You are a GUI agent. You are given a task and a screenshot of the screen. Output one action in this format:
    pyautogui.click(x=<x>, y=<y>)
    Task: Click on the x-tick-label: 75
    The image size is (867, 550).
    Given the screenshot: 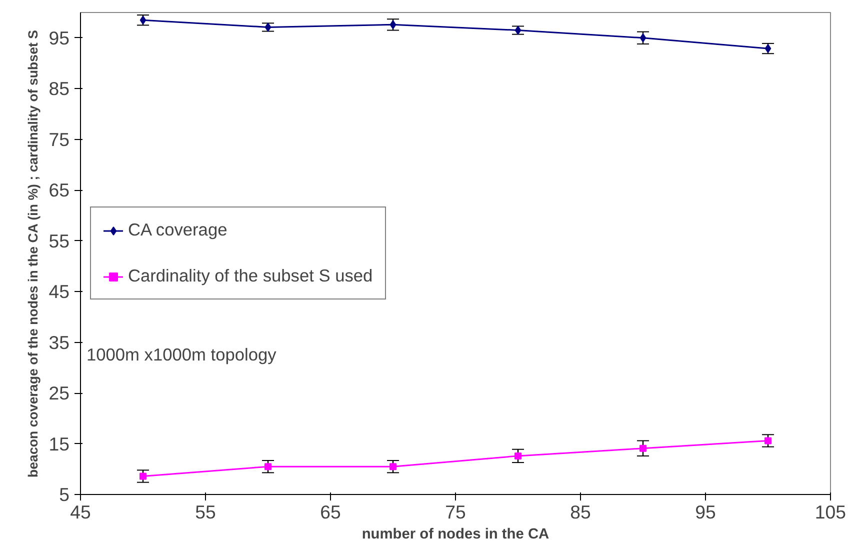 What is the action you would take?
    pyautogui.click(x=455, y=512)
    